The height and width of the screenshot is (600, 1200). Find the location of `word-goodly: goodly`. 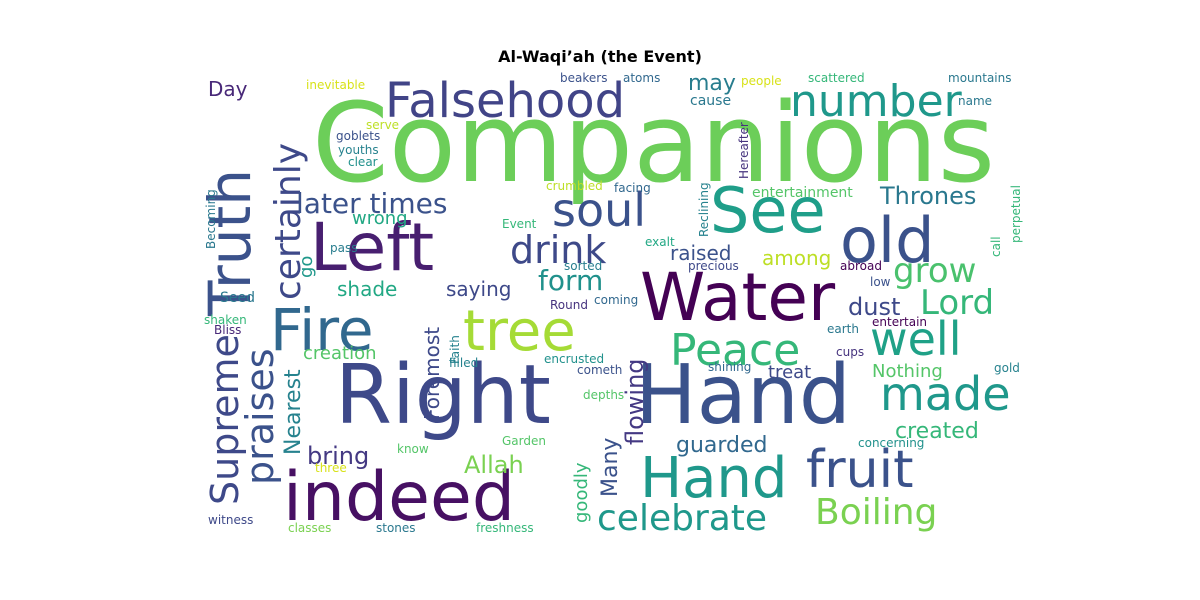

word-goodly: goodly is located at coordinates (581, 492).